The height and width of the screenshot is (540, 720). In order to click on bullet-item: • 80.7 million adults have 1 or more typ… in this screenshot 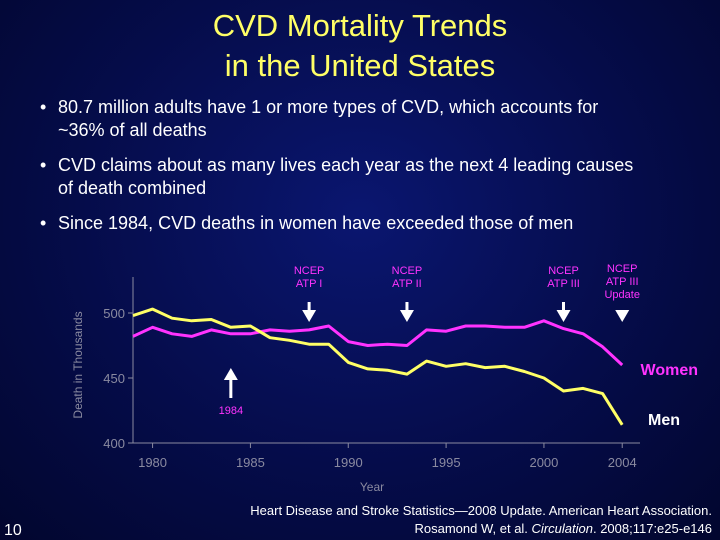, I will do `click(375, 119)`.